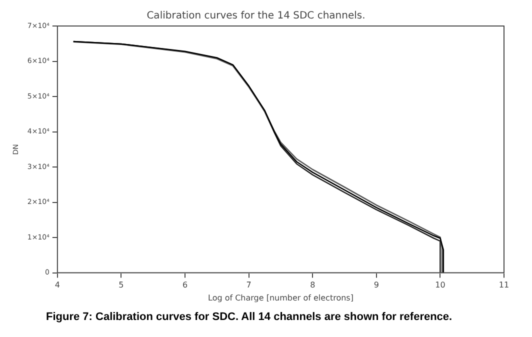 This screenshot has height=337, width=532. I want to click on chart-title: Calibration curves for the 14 SDC channels., so click(256, 16).